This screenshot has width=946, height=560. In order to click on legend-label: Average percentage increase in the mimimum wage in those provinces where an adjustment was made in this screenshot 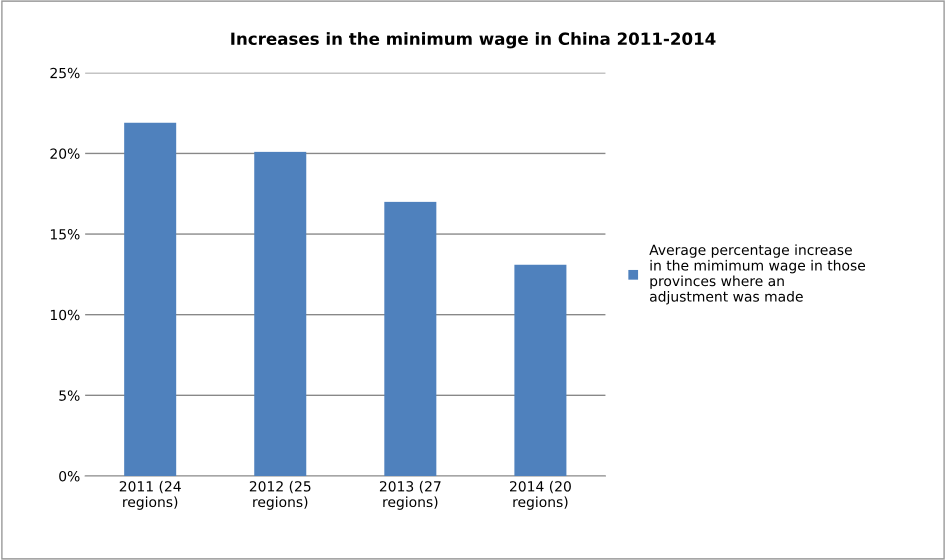, I will do `click(757, 274)`.